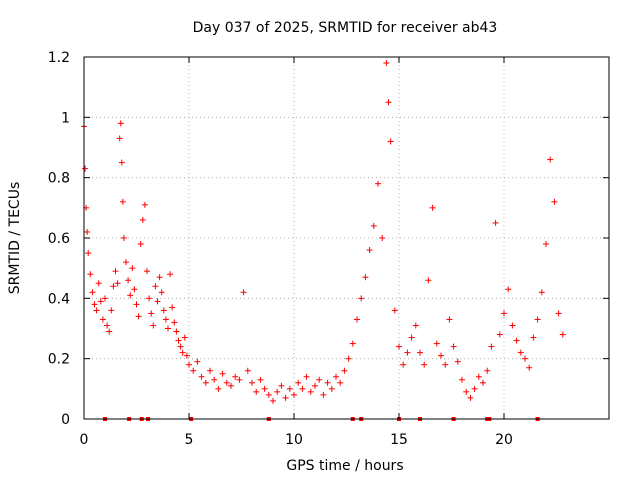 The height and width of the screenshot is (480, 640). I want to click on x-tick-label: 20, so click(504, 440).